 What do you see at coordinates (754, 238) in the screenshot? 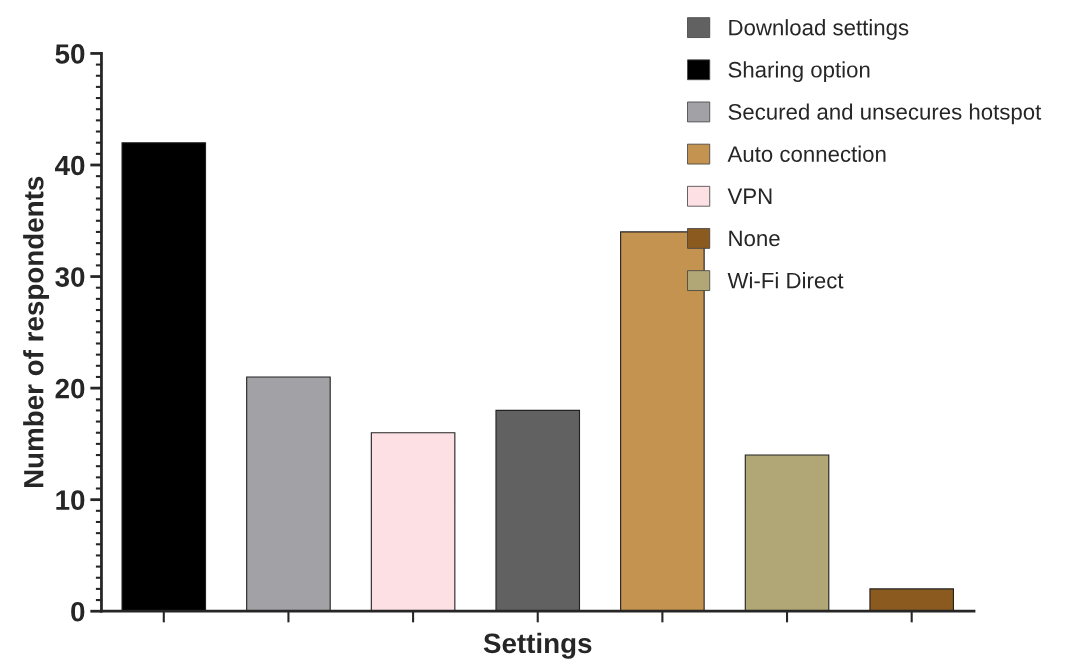
I see `legend-label: None` at bounding box center [754, 238].